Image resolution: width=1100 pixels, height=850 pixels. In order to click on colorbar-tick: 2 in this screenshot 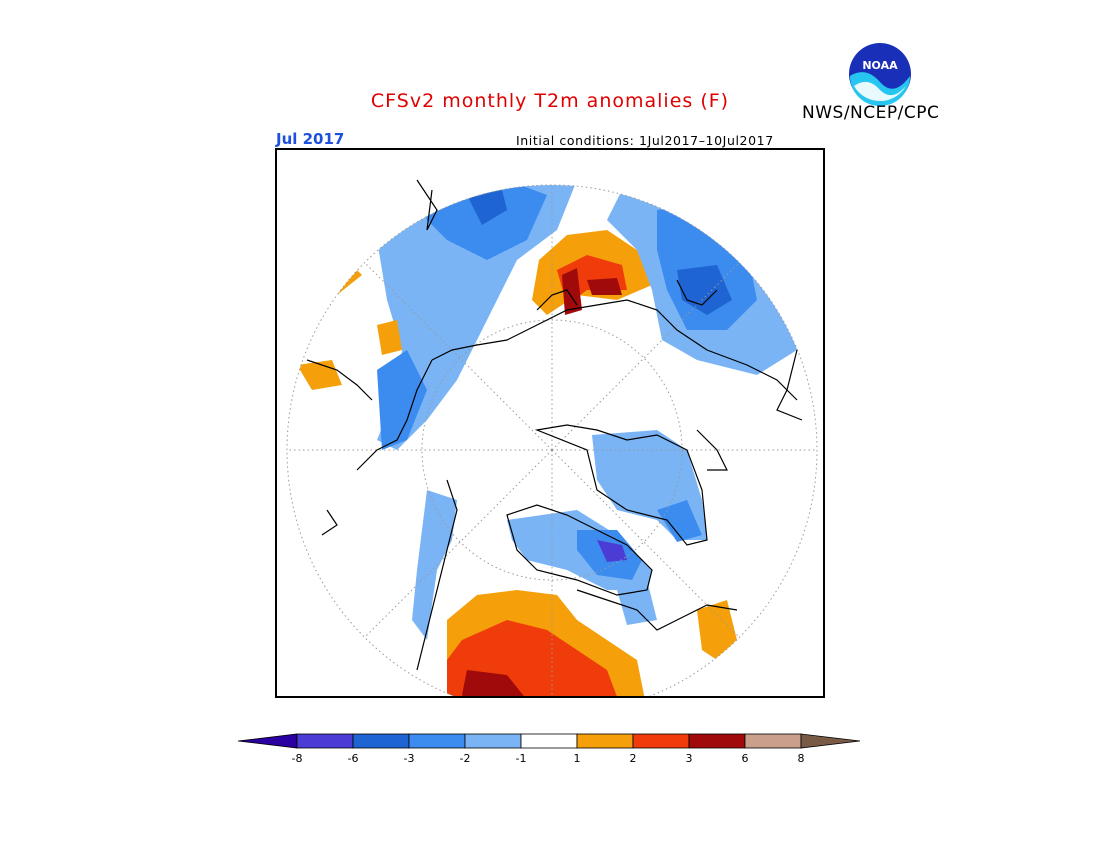, I will do `click(633, 758)`.